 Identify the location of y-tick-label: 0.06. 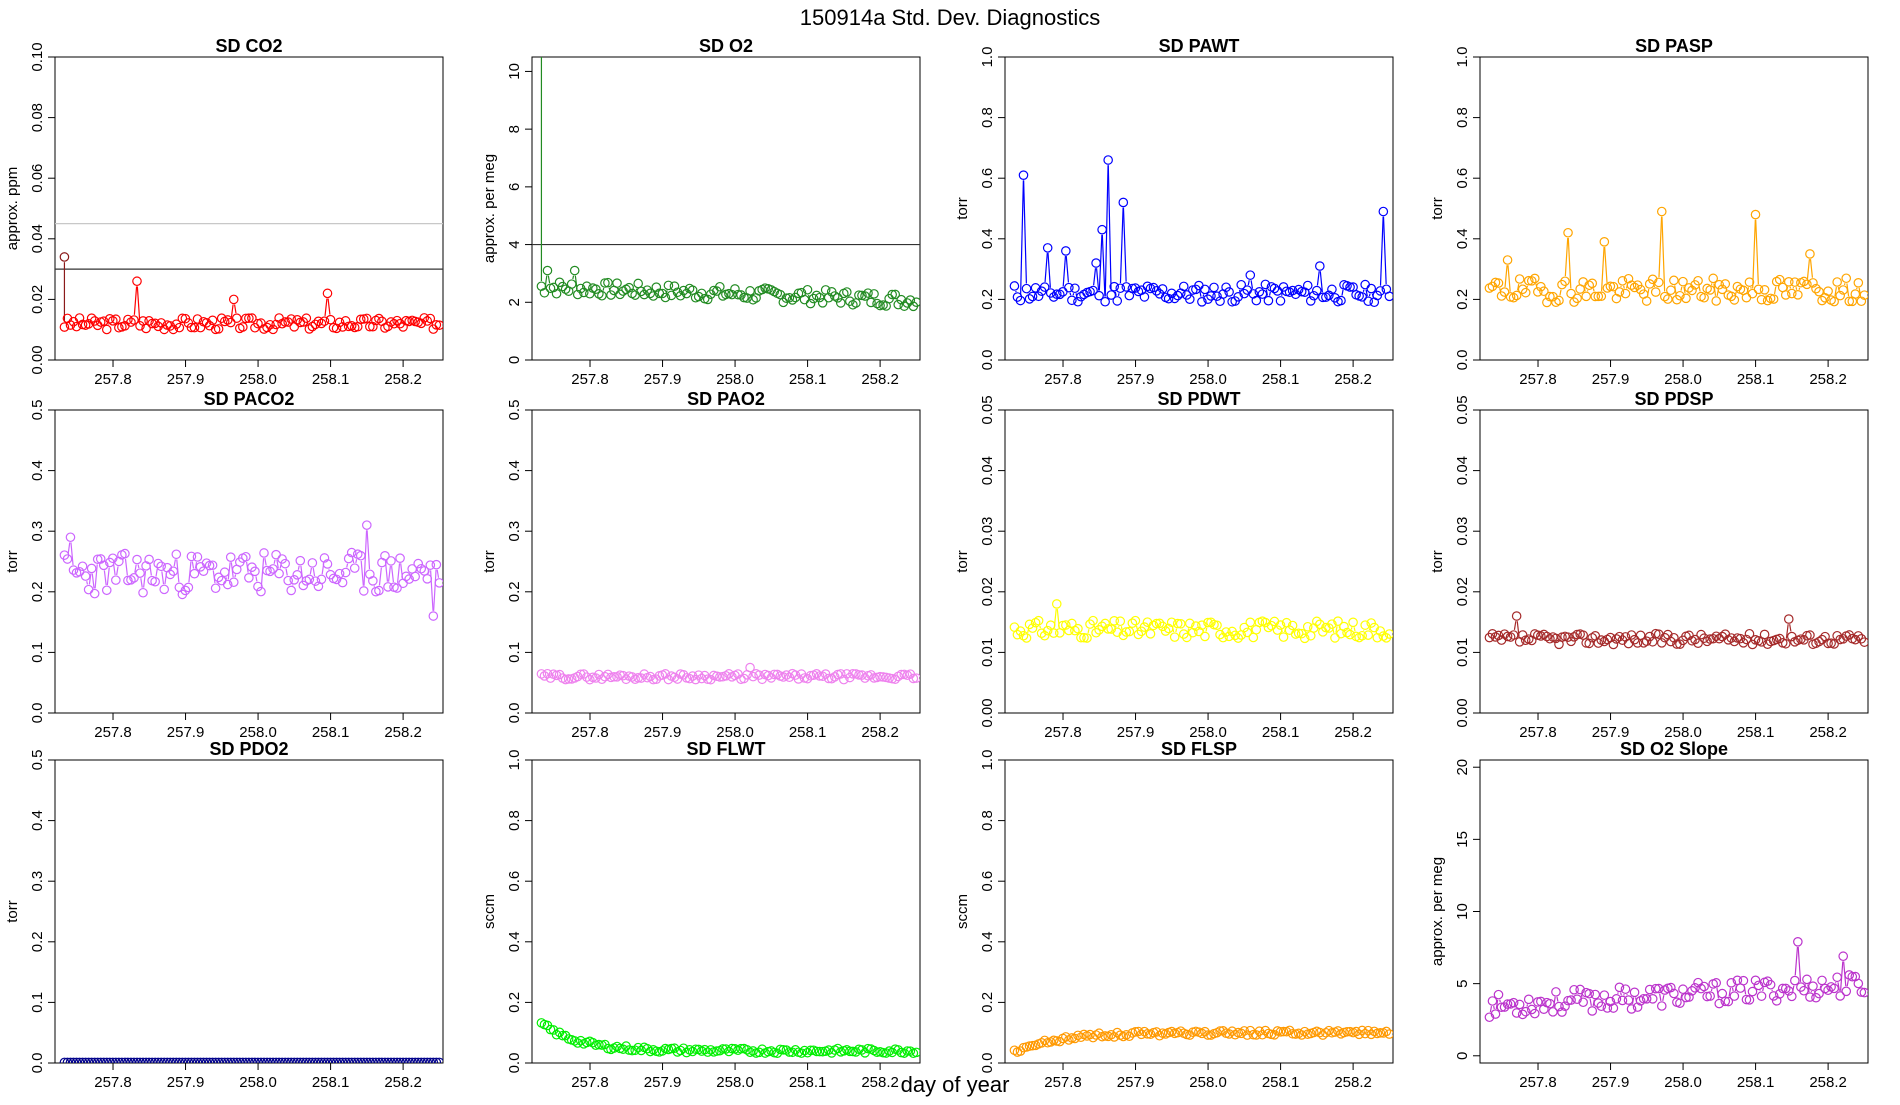
(37, 178).